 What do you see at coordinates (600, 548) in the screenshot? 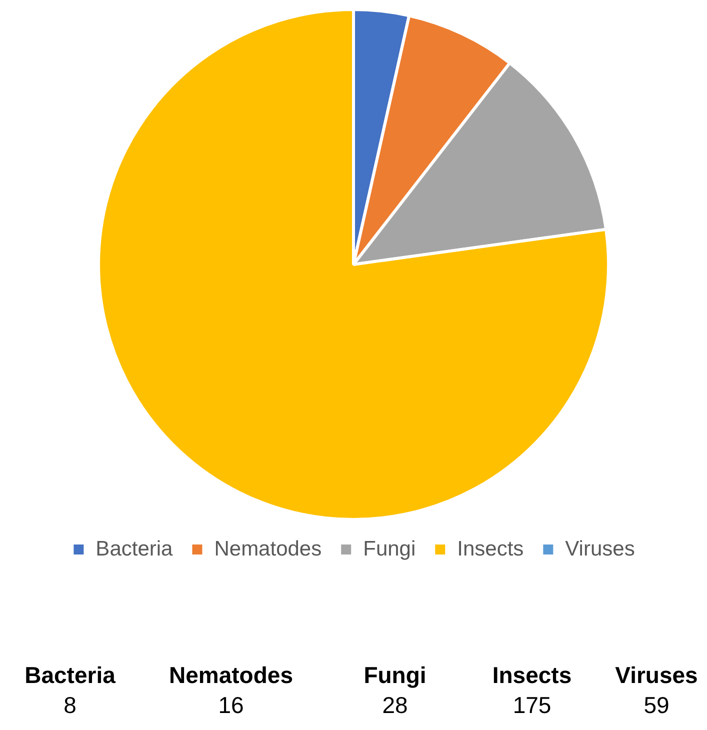
I see `legend-label: Viruses` at bounding box center [600, 548].